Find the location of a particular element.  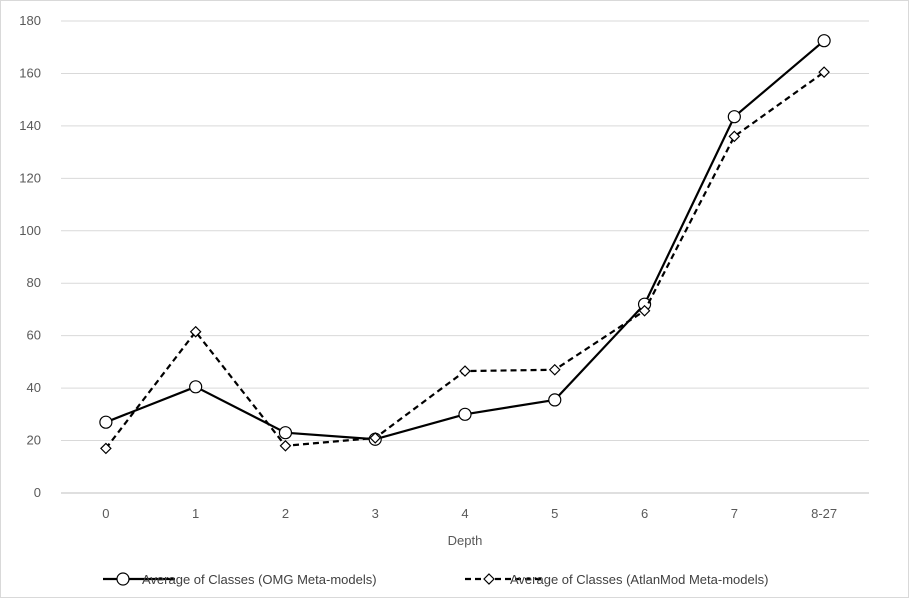

x-tick-label: 6 is located at coordinates (644, 513).